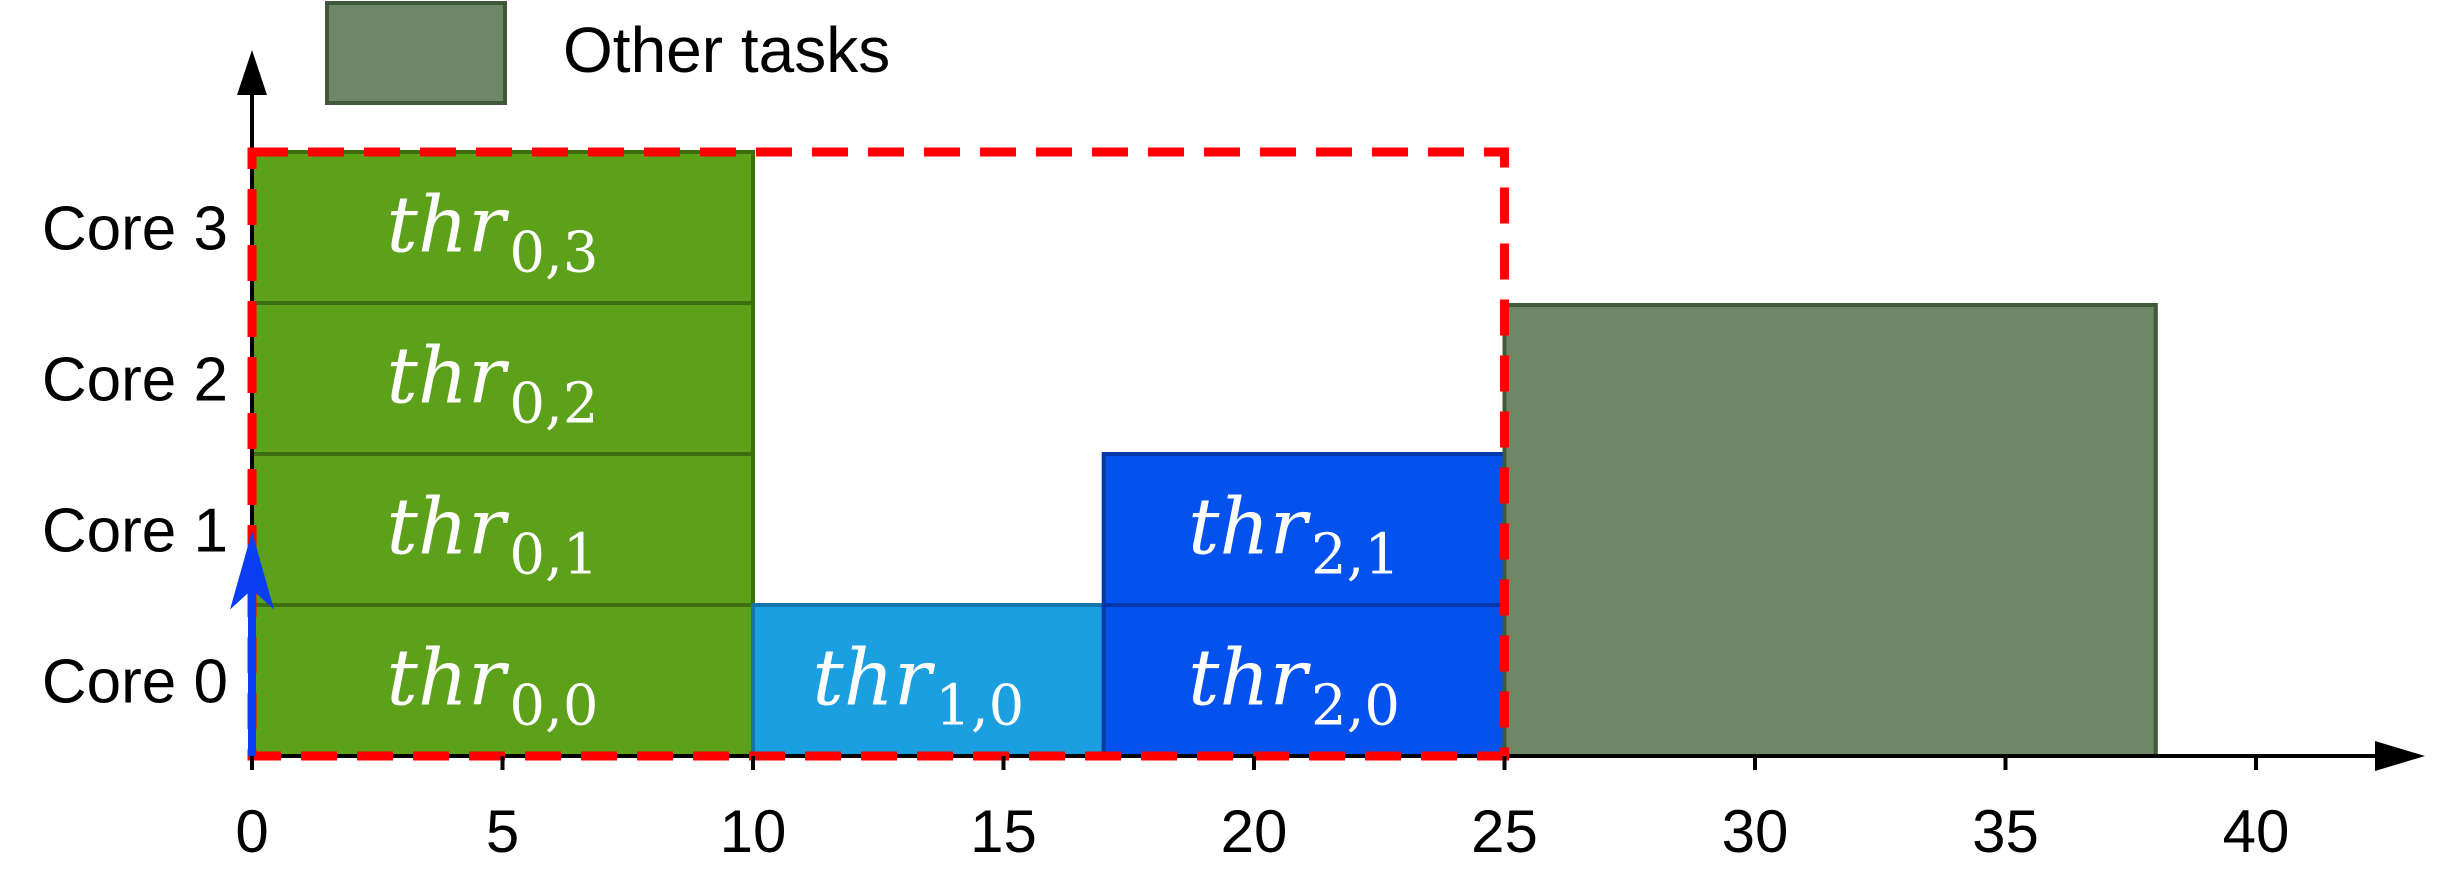 The height and width of the screenshot is (880, 2445). I want to click on task-thr00: thr0,0, so click(502, 680).